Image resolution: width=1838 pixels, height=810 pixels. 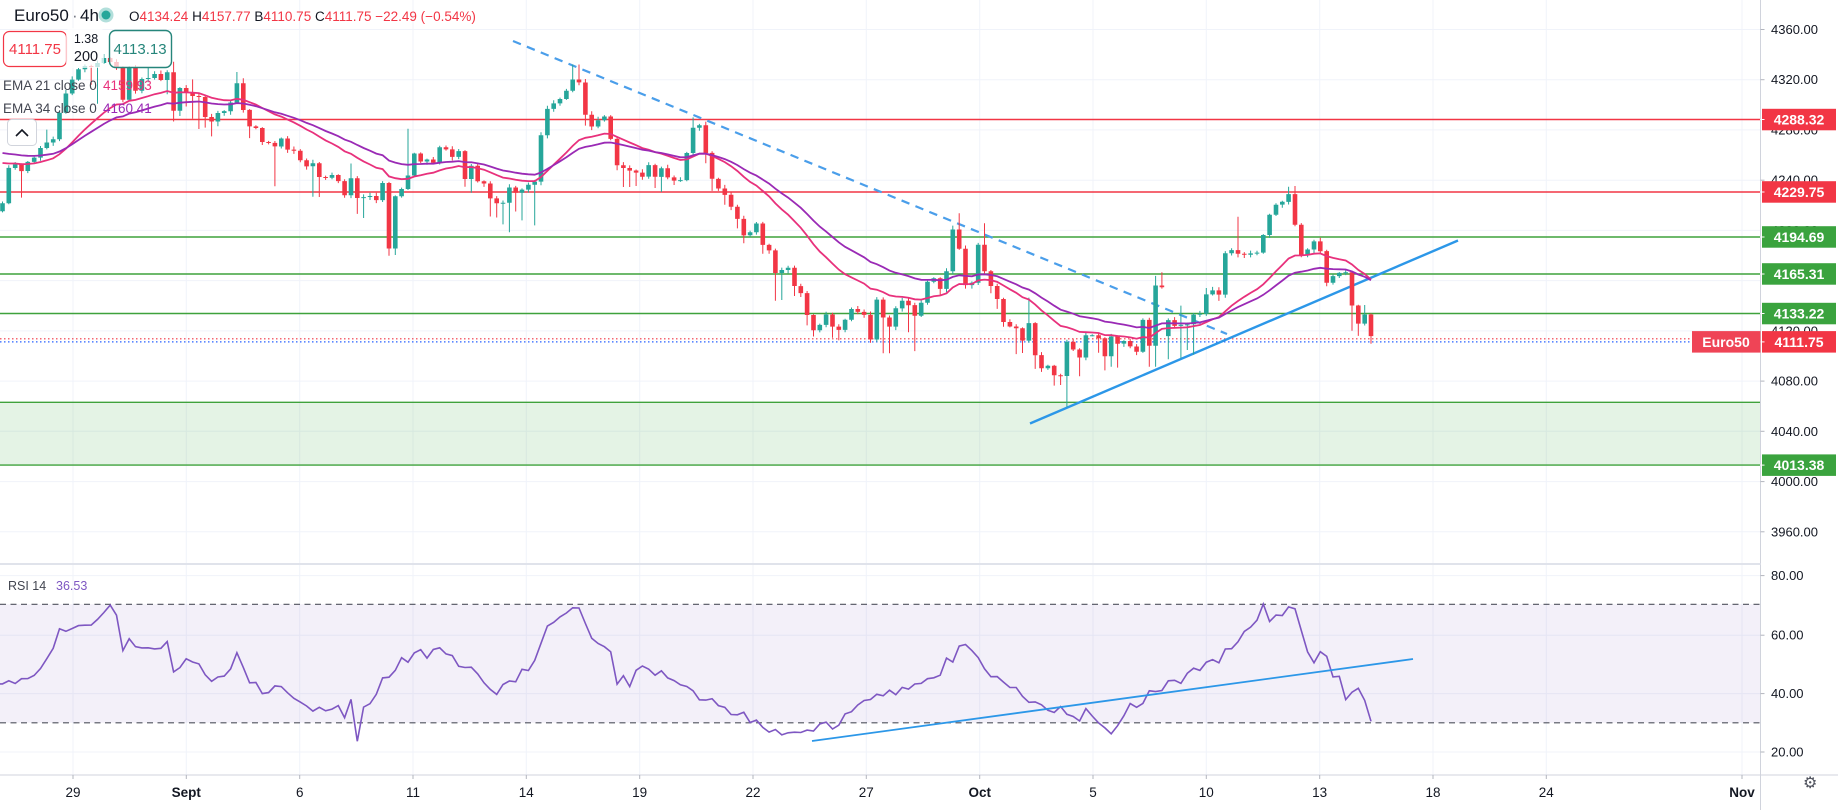 What do you see at coordinates (300, 792) in the screenshot?
I see `svg-text: 6` at bounding box center [300, 792].